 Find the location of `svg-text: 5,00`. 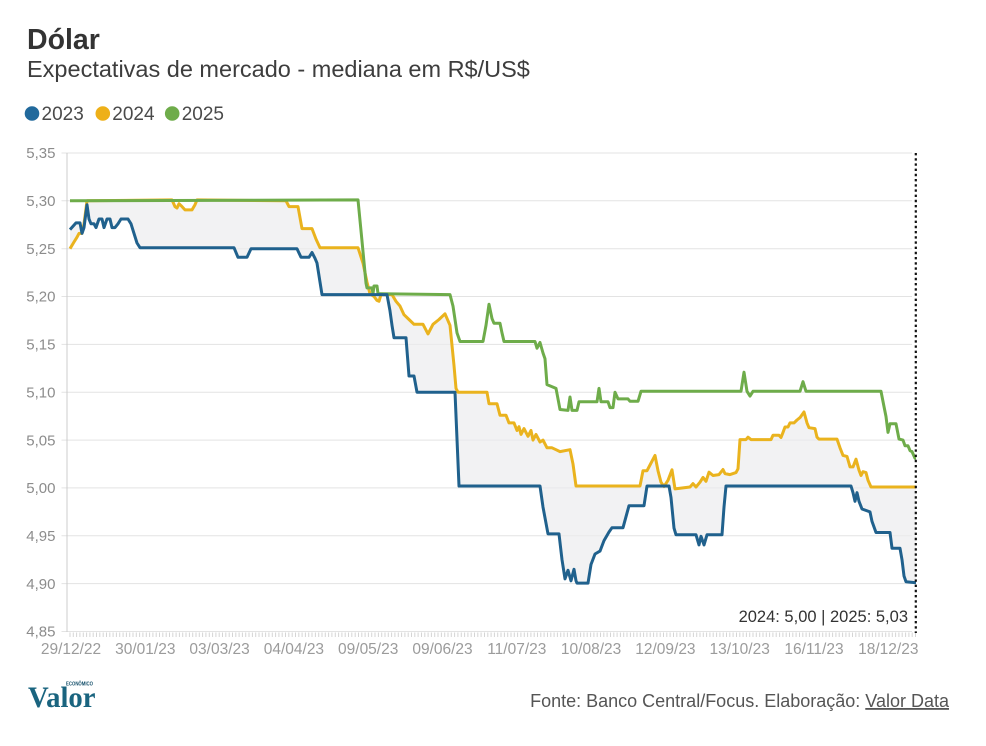

svg-text: 5,00 is located at coordinates (40, 488).